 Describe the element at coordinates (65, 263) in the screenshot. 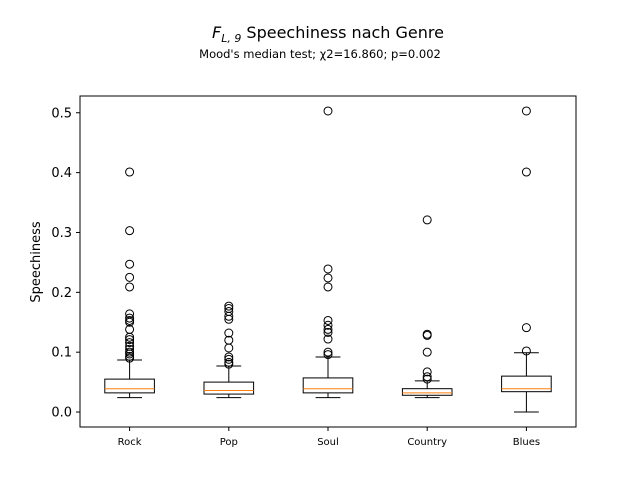

I see `y-axis: 0.0 0.1 0.2 0.3 0.4 0.5` at that location.